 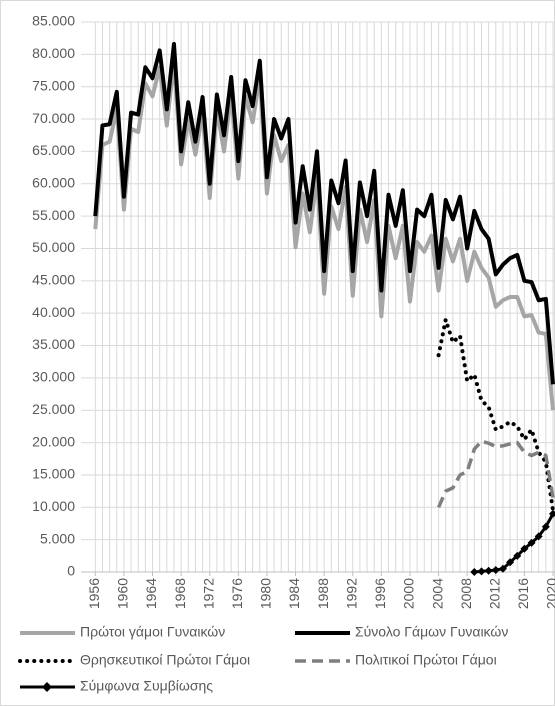 What do you see at coordinates (426, 660) in the screenshot?
I see `legend-label: Πολιτικοί Πρώτοι Γάμοι` at bounding box center [426, 660].